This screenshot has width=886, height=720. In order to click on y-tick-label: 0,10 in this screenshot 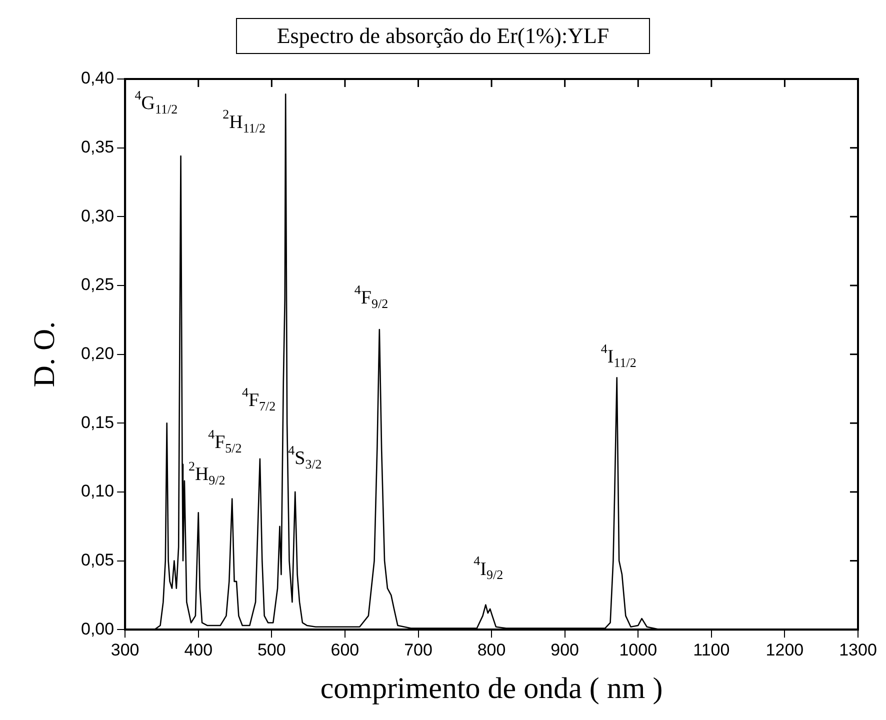, I will do `click(97, 491)`.